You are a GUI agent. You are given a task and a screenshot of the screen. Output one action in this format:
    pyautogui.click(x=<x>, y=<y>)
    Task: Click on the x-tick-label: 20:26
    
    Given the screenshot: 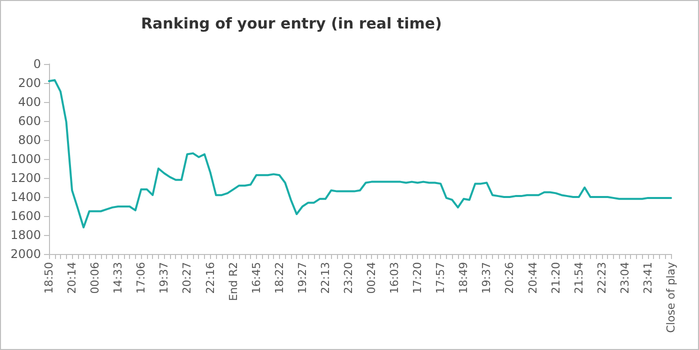 What is the action you would take?
    pyautogui.click(x=509, y=278)
    